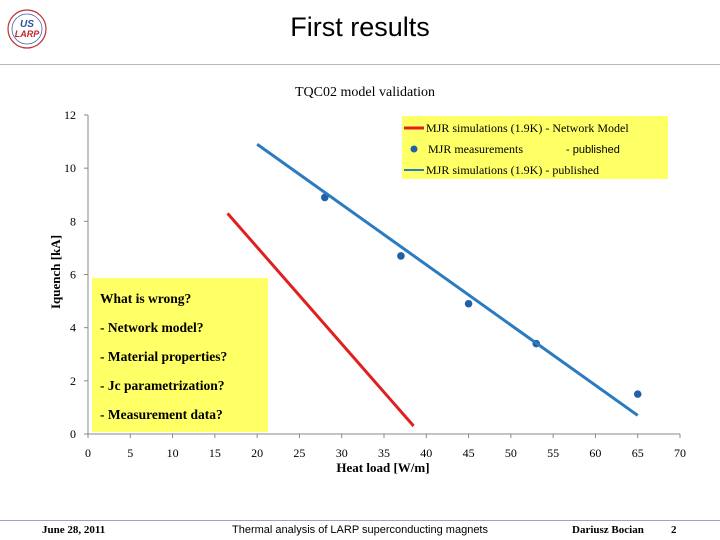 This screenshot has height=540, width=720. What do you see at coordinates (638, 453) in the screenshot?
I see `x-tick-label: 65` at bounding box center [638, 453].